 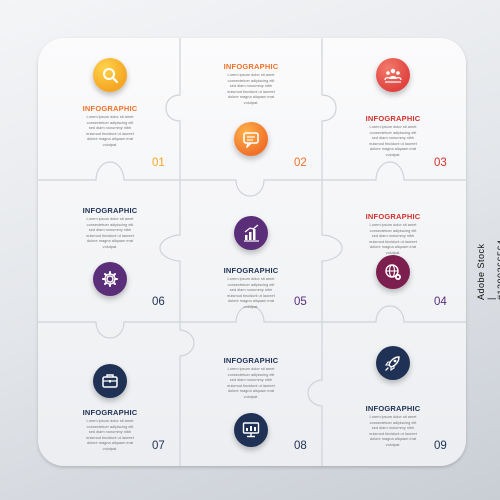 I want to click on briefcase-icon, so click(x=110, y=381).